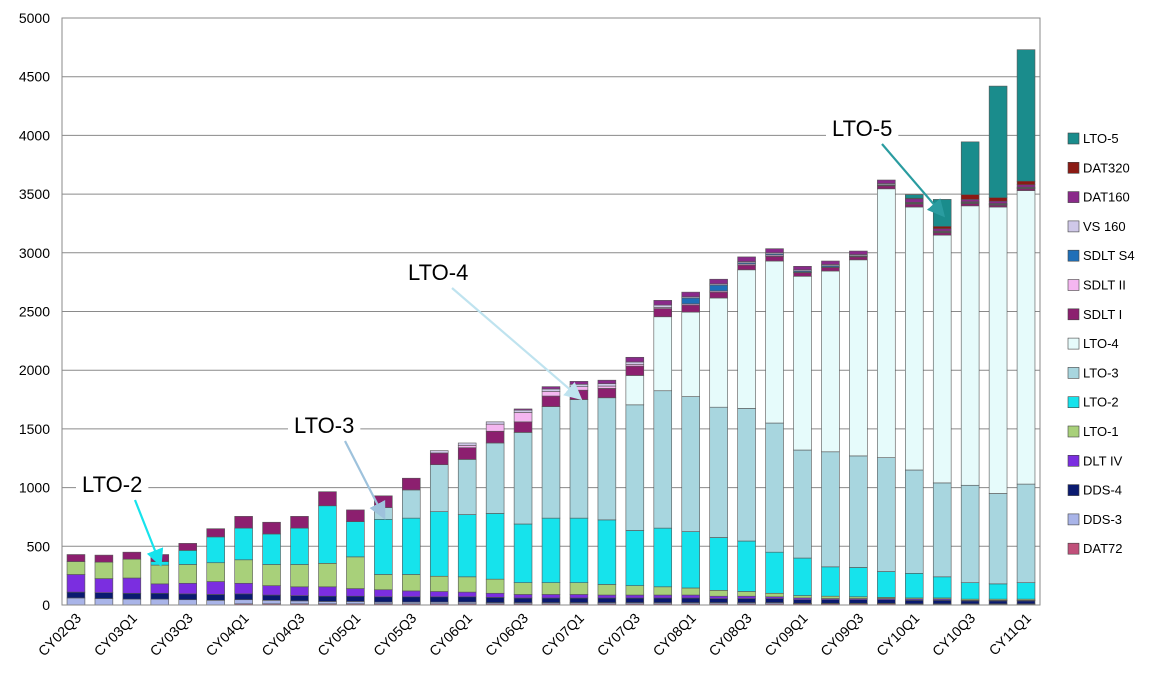  I want to click on legend-item-sdlt-i: SDLT I, so click(1094, 314).